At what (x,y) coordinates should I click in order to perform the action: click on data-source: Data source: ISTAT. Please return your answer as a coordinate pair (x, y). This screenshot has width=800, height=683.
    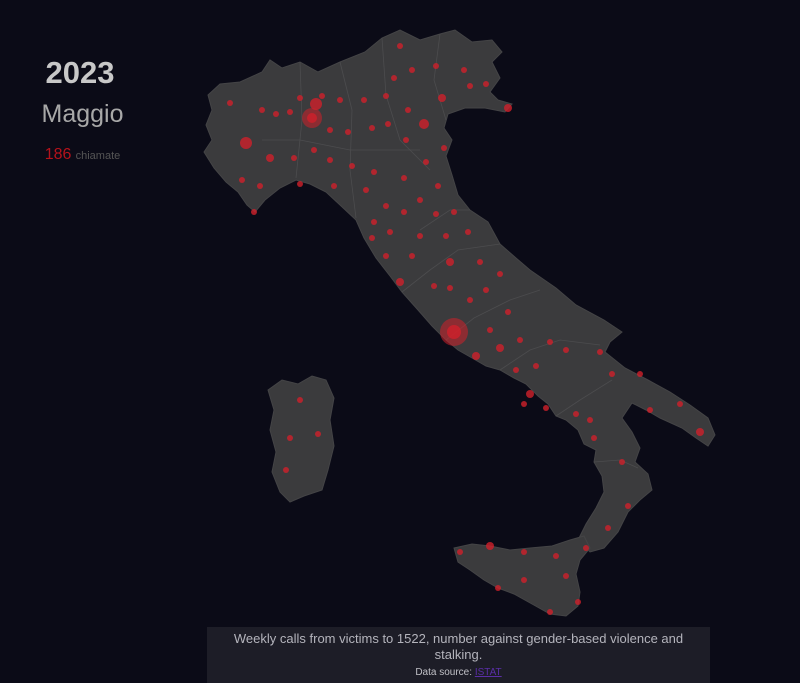
    Looking at the image, I should click on (458, 672).